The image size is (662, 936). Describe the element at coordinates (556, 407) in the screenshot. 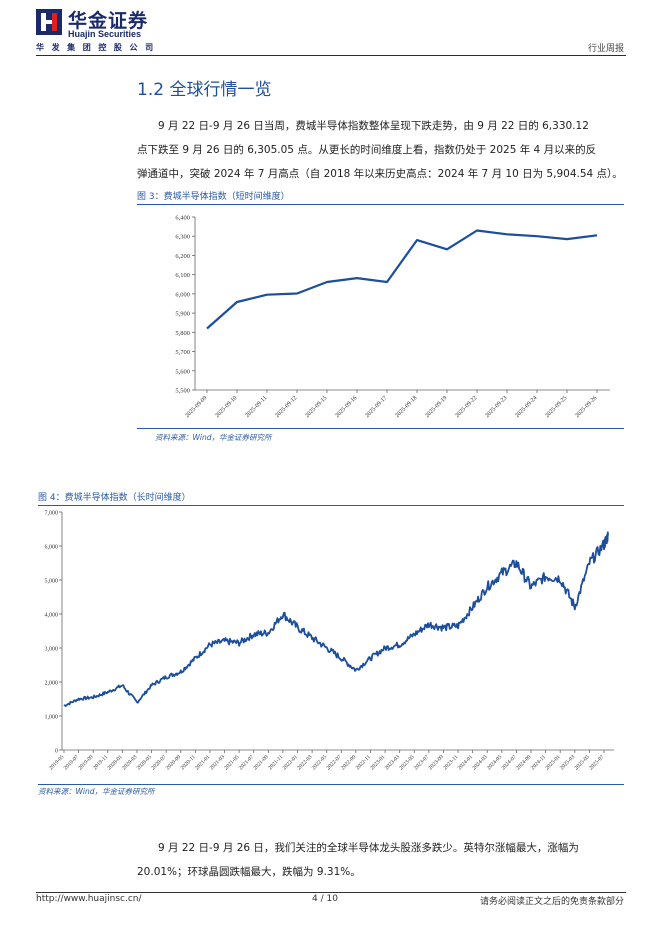

I see `x-tick-label: 2025-09-25` at that location.